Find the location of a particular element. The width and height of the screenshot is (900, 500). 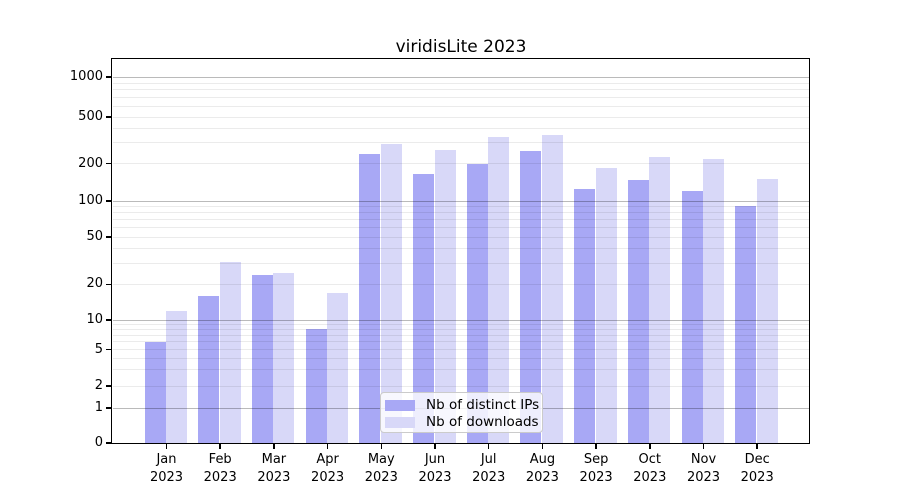

x-tick-label-jan: Jan 2023 is located at coordinates (167, 469).